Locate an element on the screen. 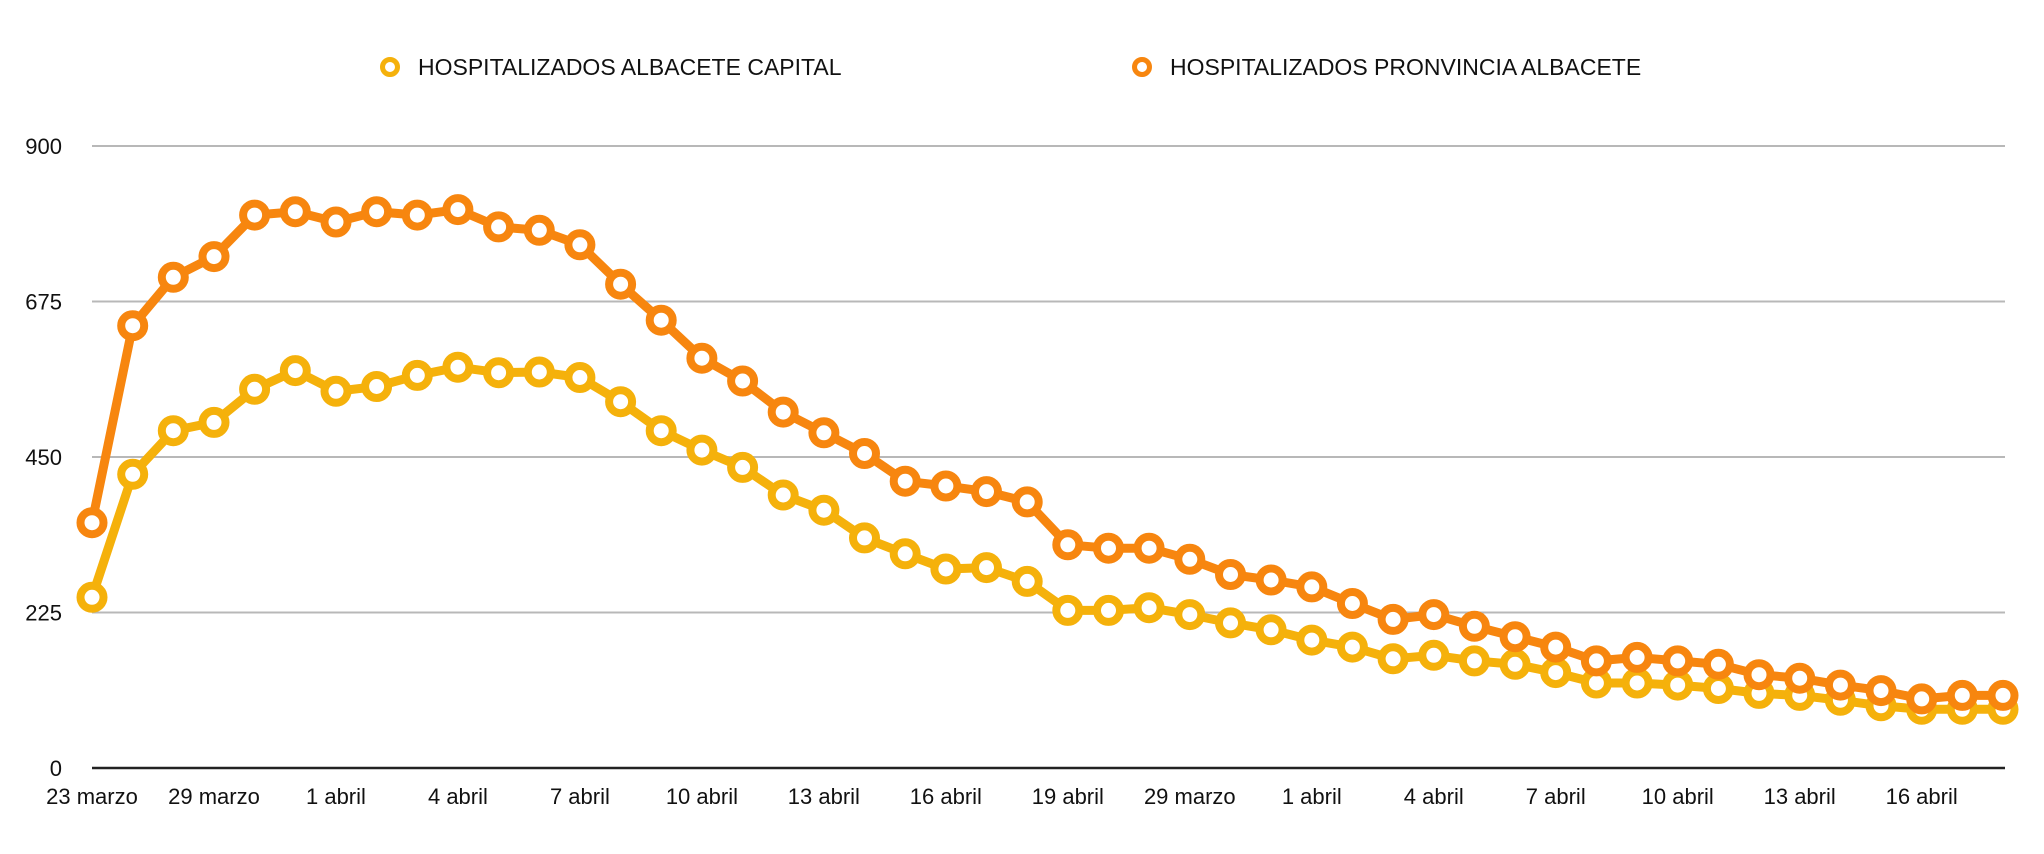 The height and width of the screenshot is (854, 2044). y-tick-label: 225 is located at coordinates (43, 613).